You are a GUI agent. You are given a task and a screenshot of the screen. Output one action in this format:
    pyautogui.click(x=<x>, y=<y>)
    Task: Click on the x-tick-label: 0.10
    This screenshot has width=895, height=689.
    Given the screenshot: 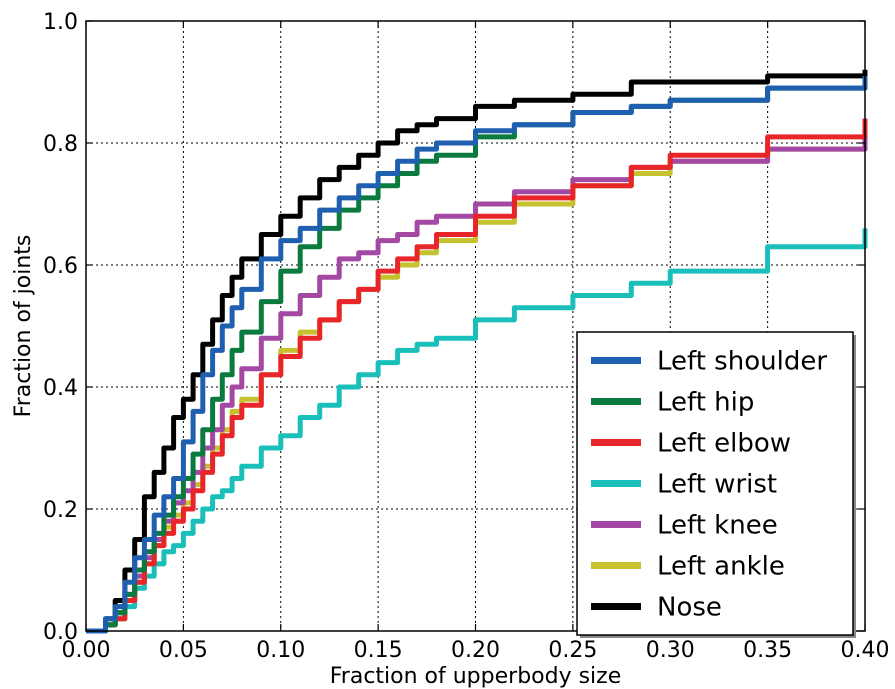 What is the action you would take?
    pyautogui.click(x=280, y=650)
    